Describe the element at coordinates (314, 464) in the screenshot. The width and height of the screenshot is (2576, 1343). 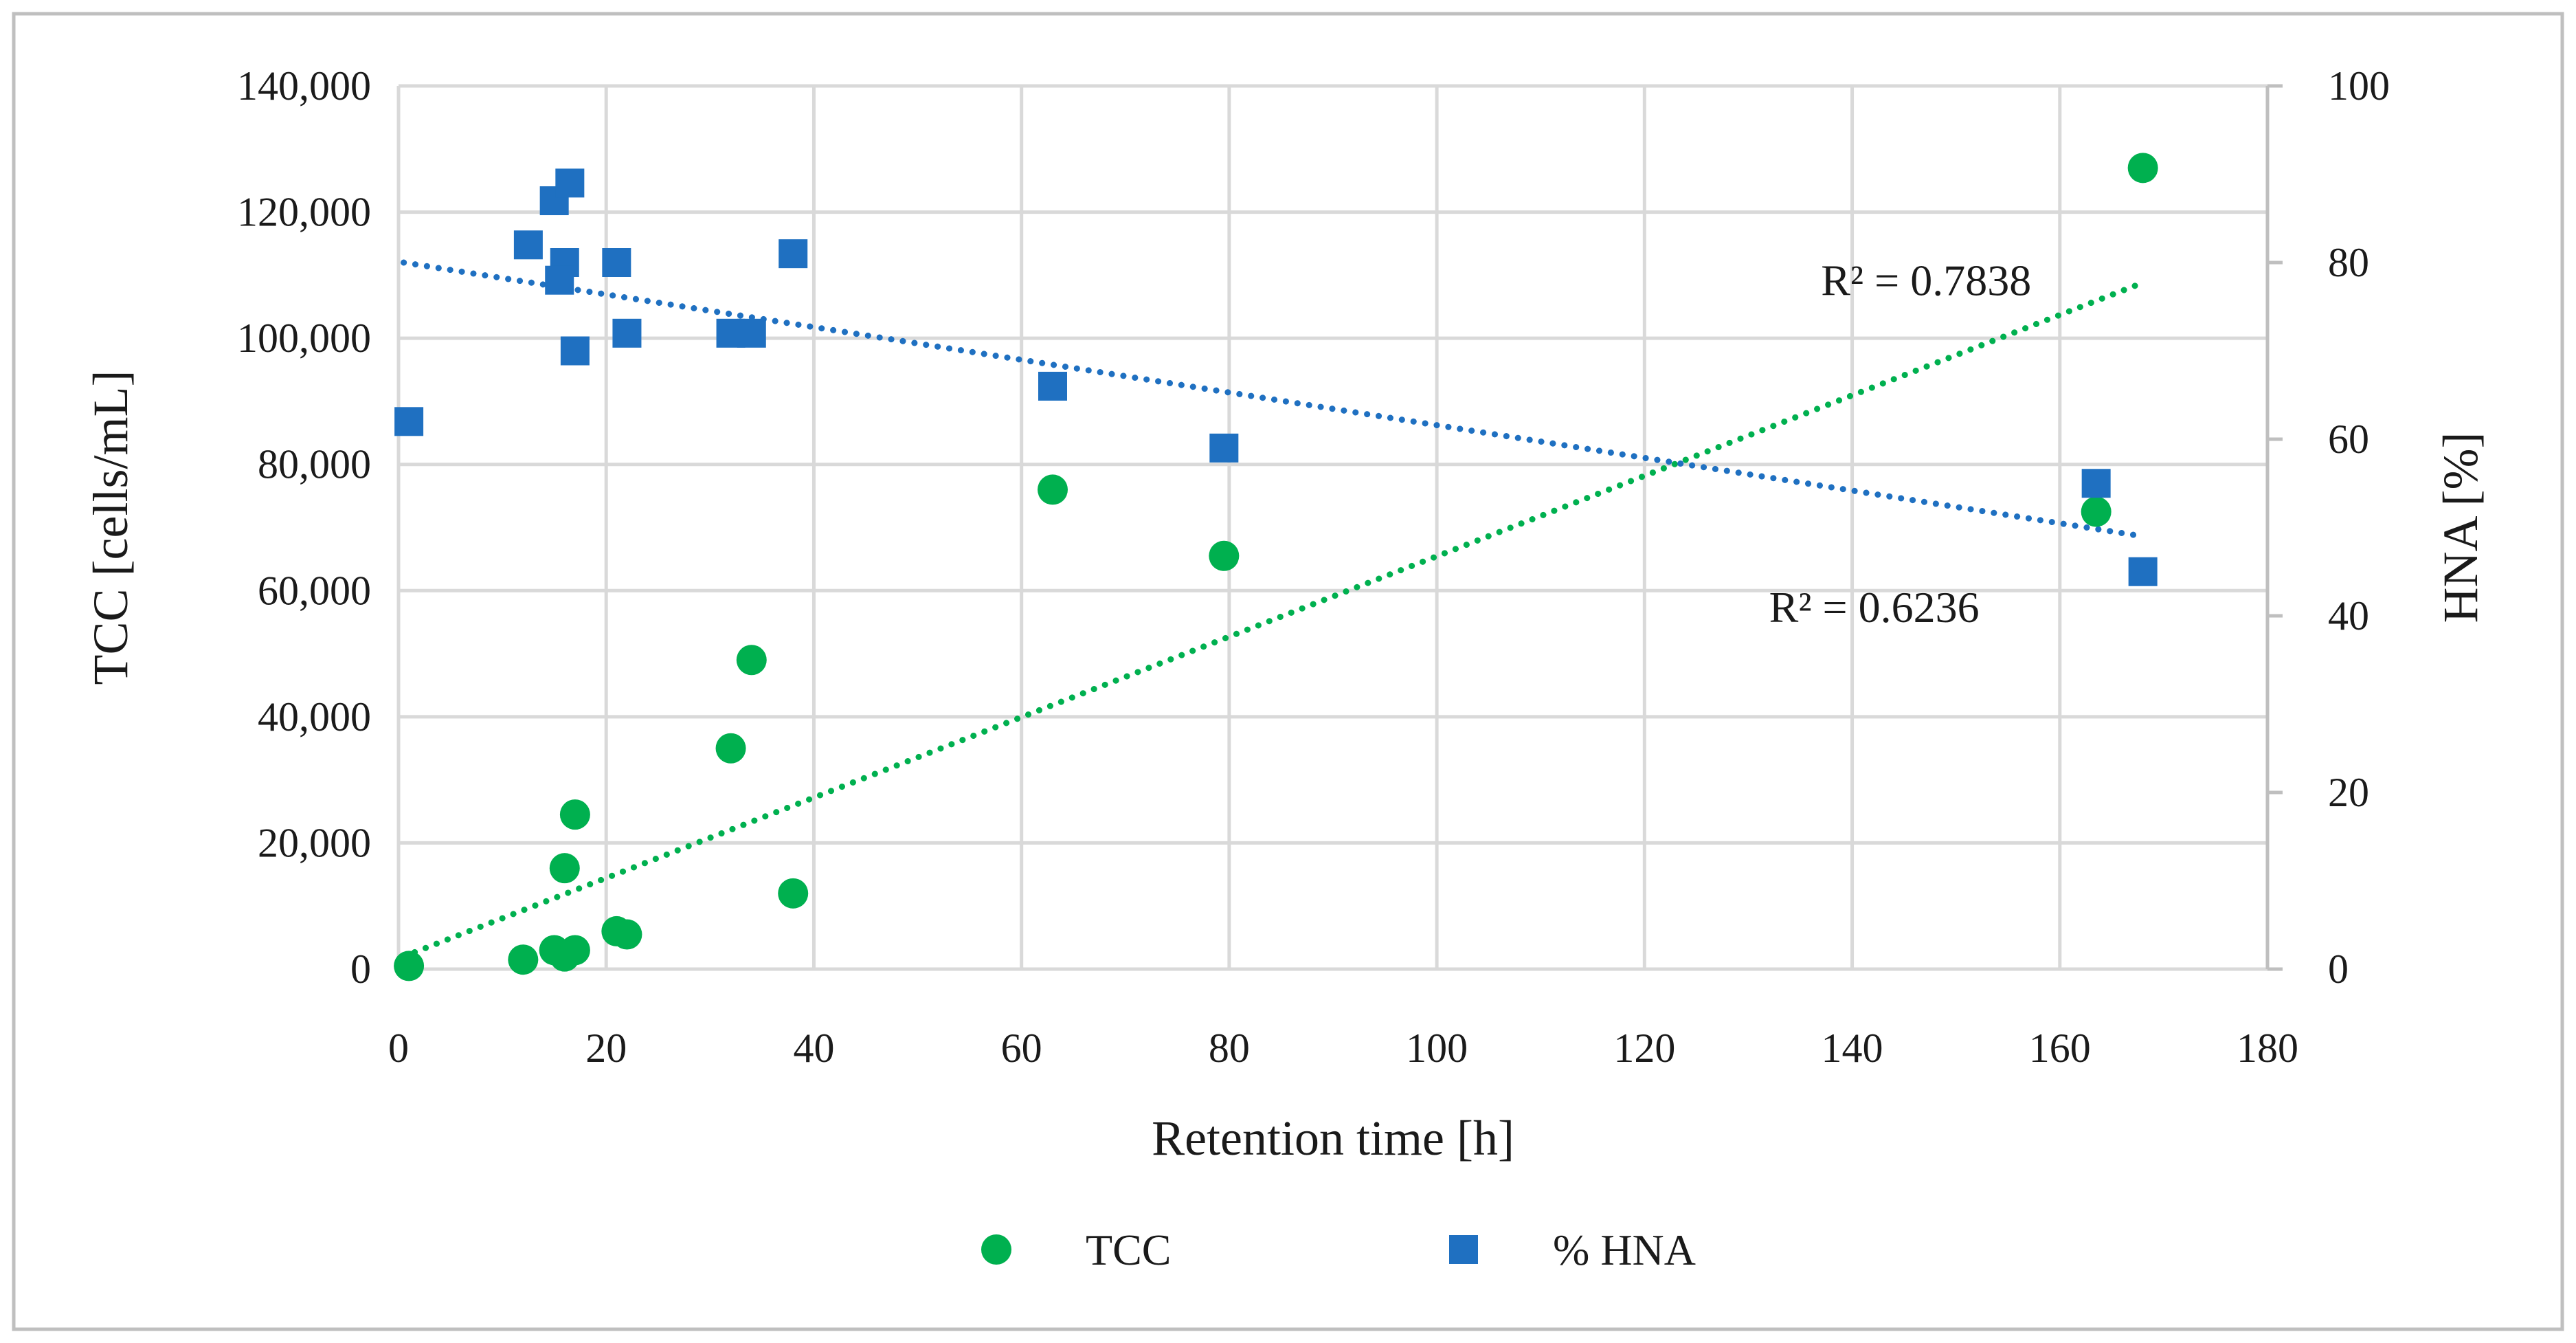
I see `y-left-tick-label: 80,000` at that location.